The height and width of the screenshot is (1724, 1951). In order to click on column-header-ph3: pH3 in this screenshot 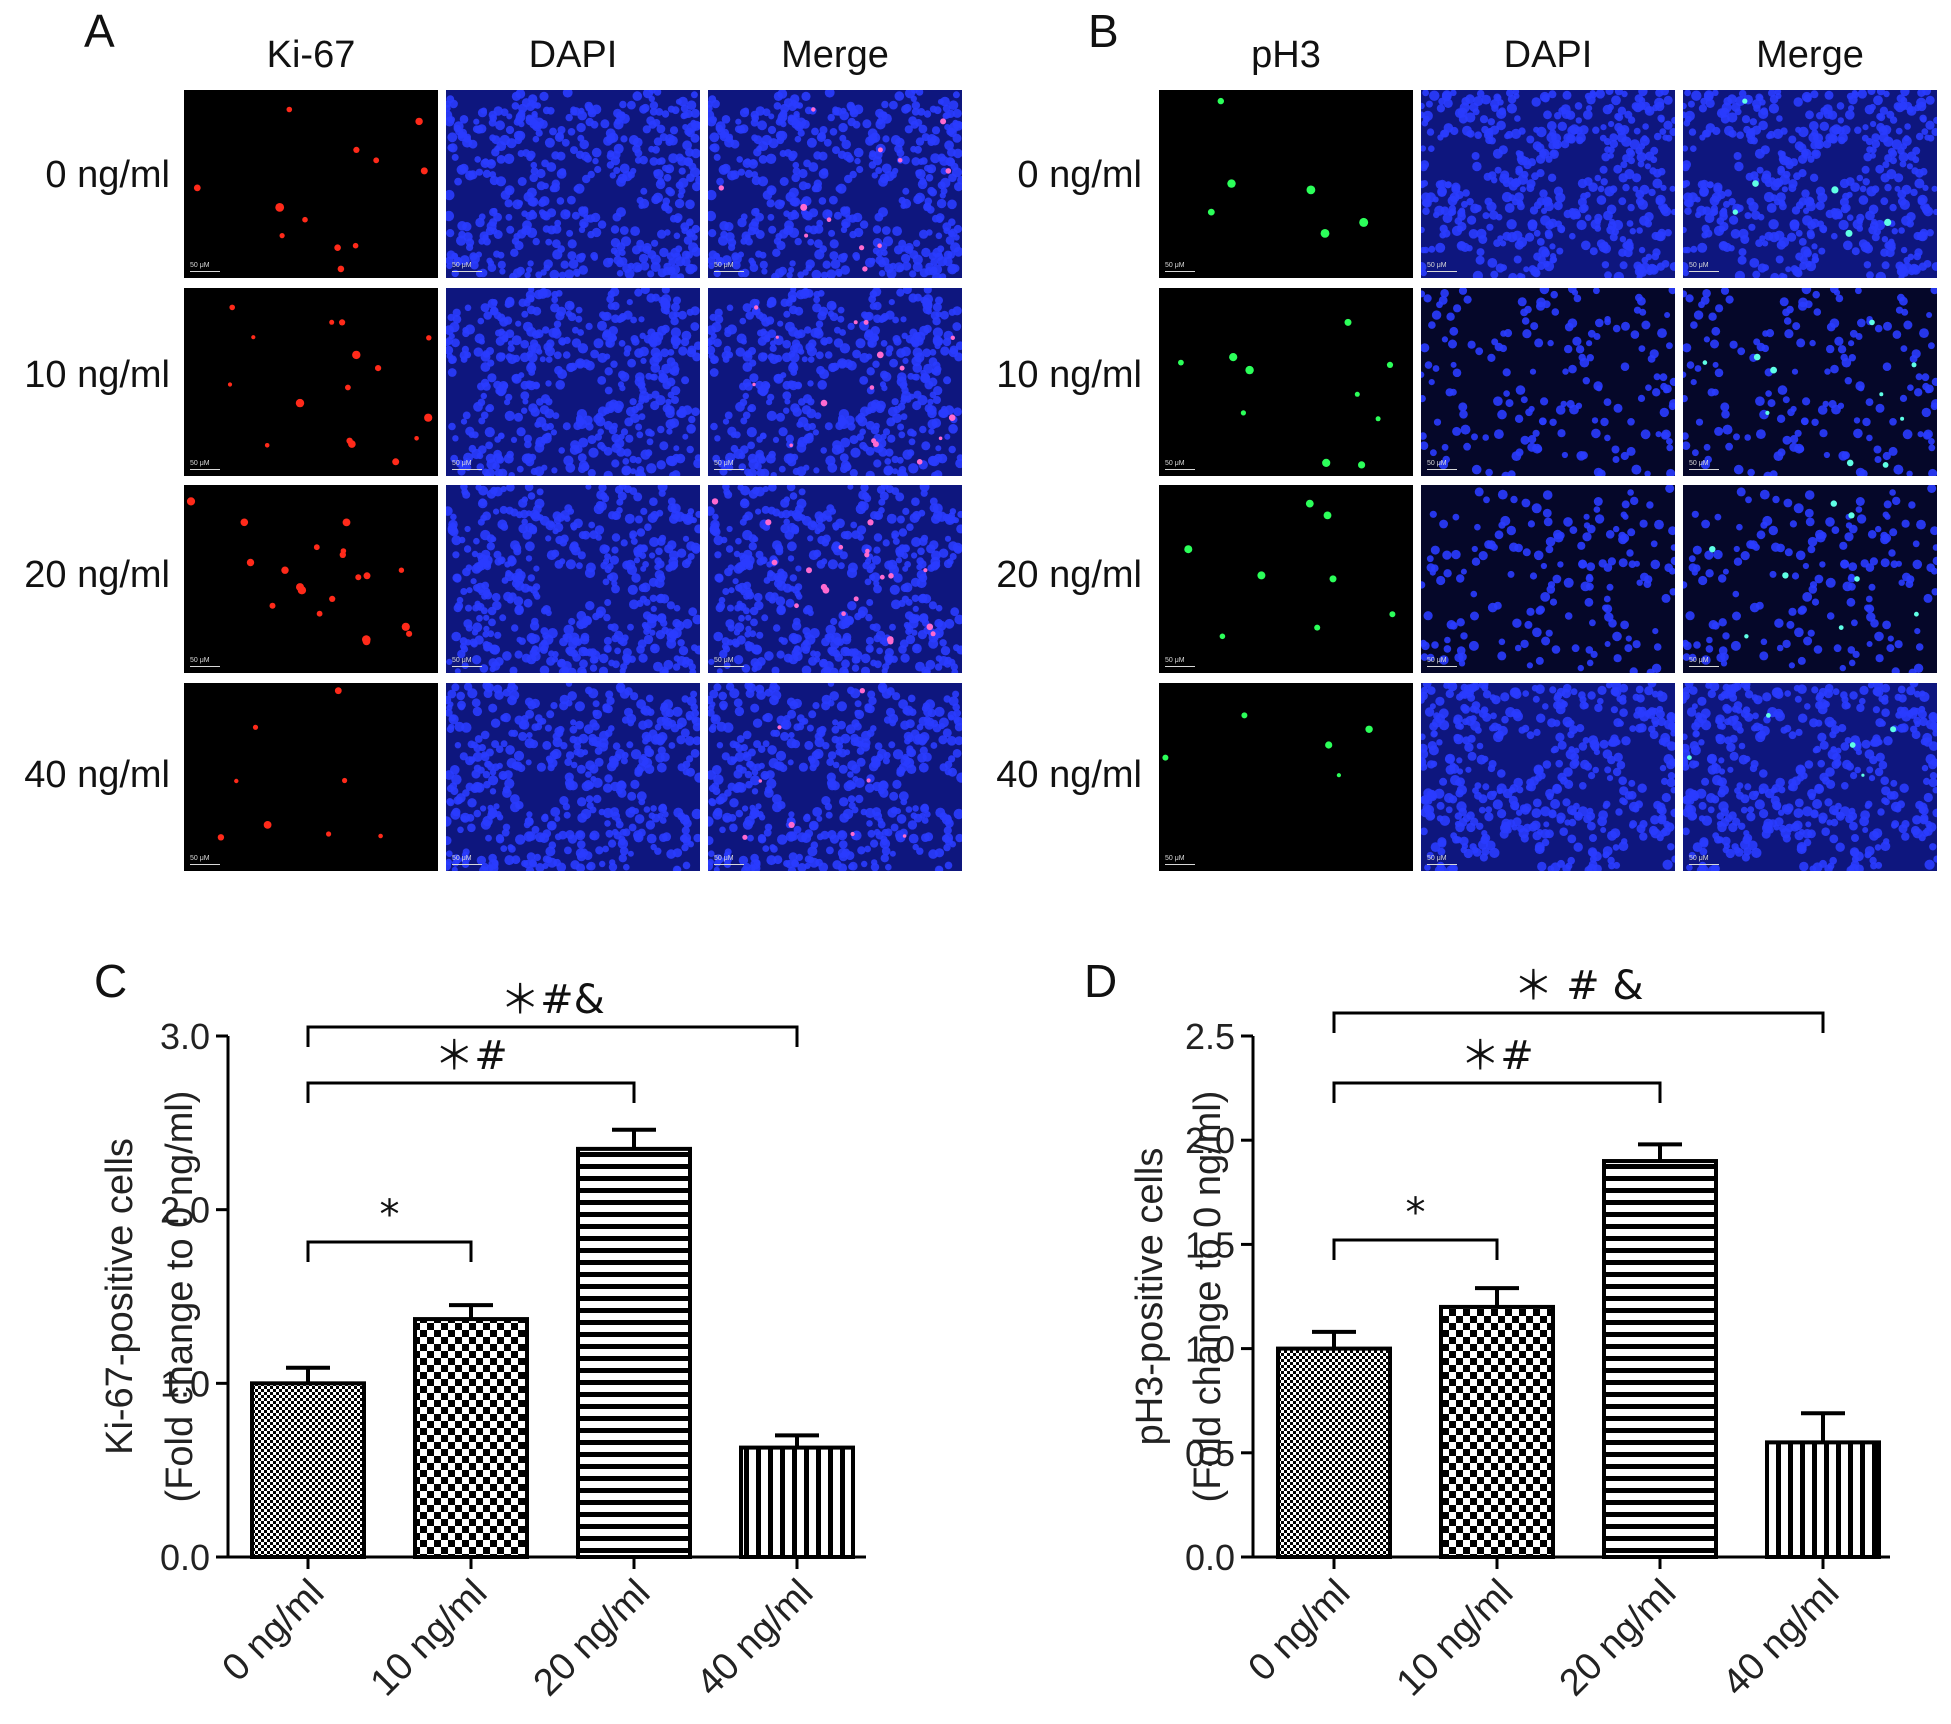, I will do `click(1286, 55)`.